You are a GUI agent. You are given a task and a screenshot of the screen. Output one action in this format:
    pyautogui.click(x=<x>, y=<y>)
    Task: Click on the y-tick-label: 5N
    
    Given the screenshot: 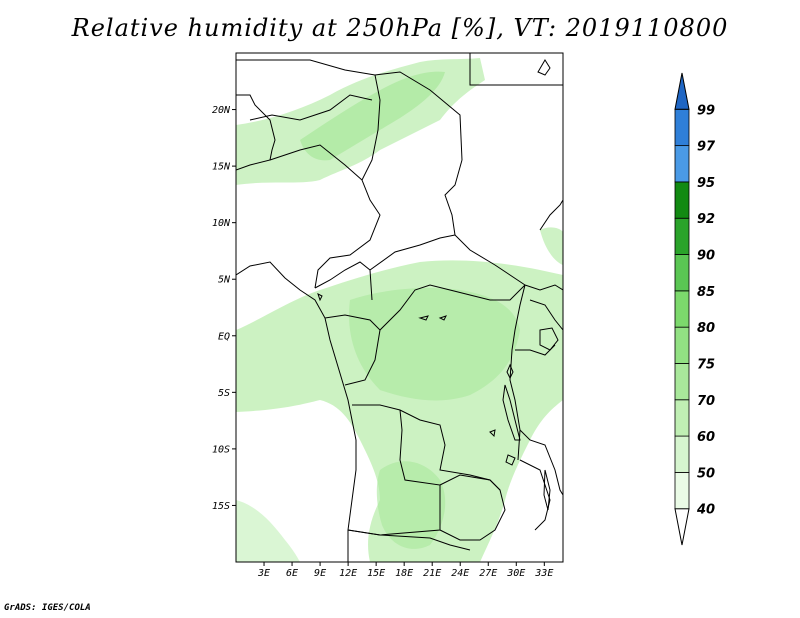 What is the action you would take?
    pyautogui.click(x=224, y=280)
    